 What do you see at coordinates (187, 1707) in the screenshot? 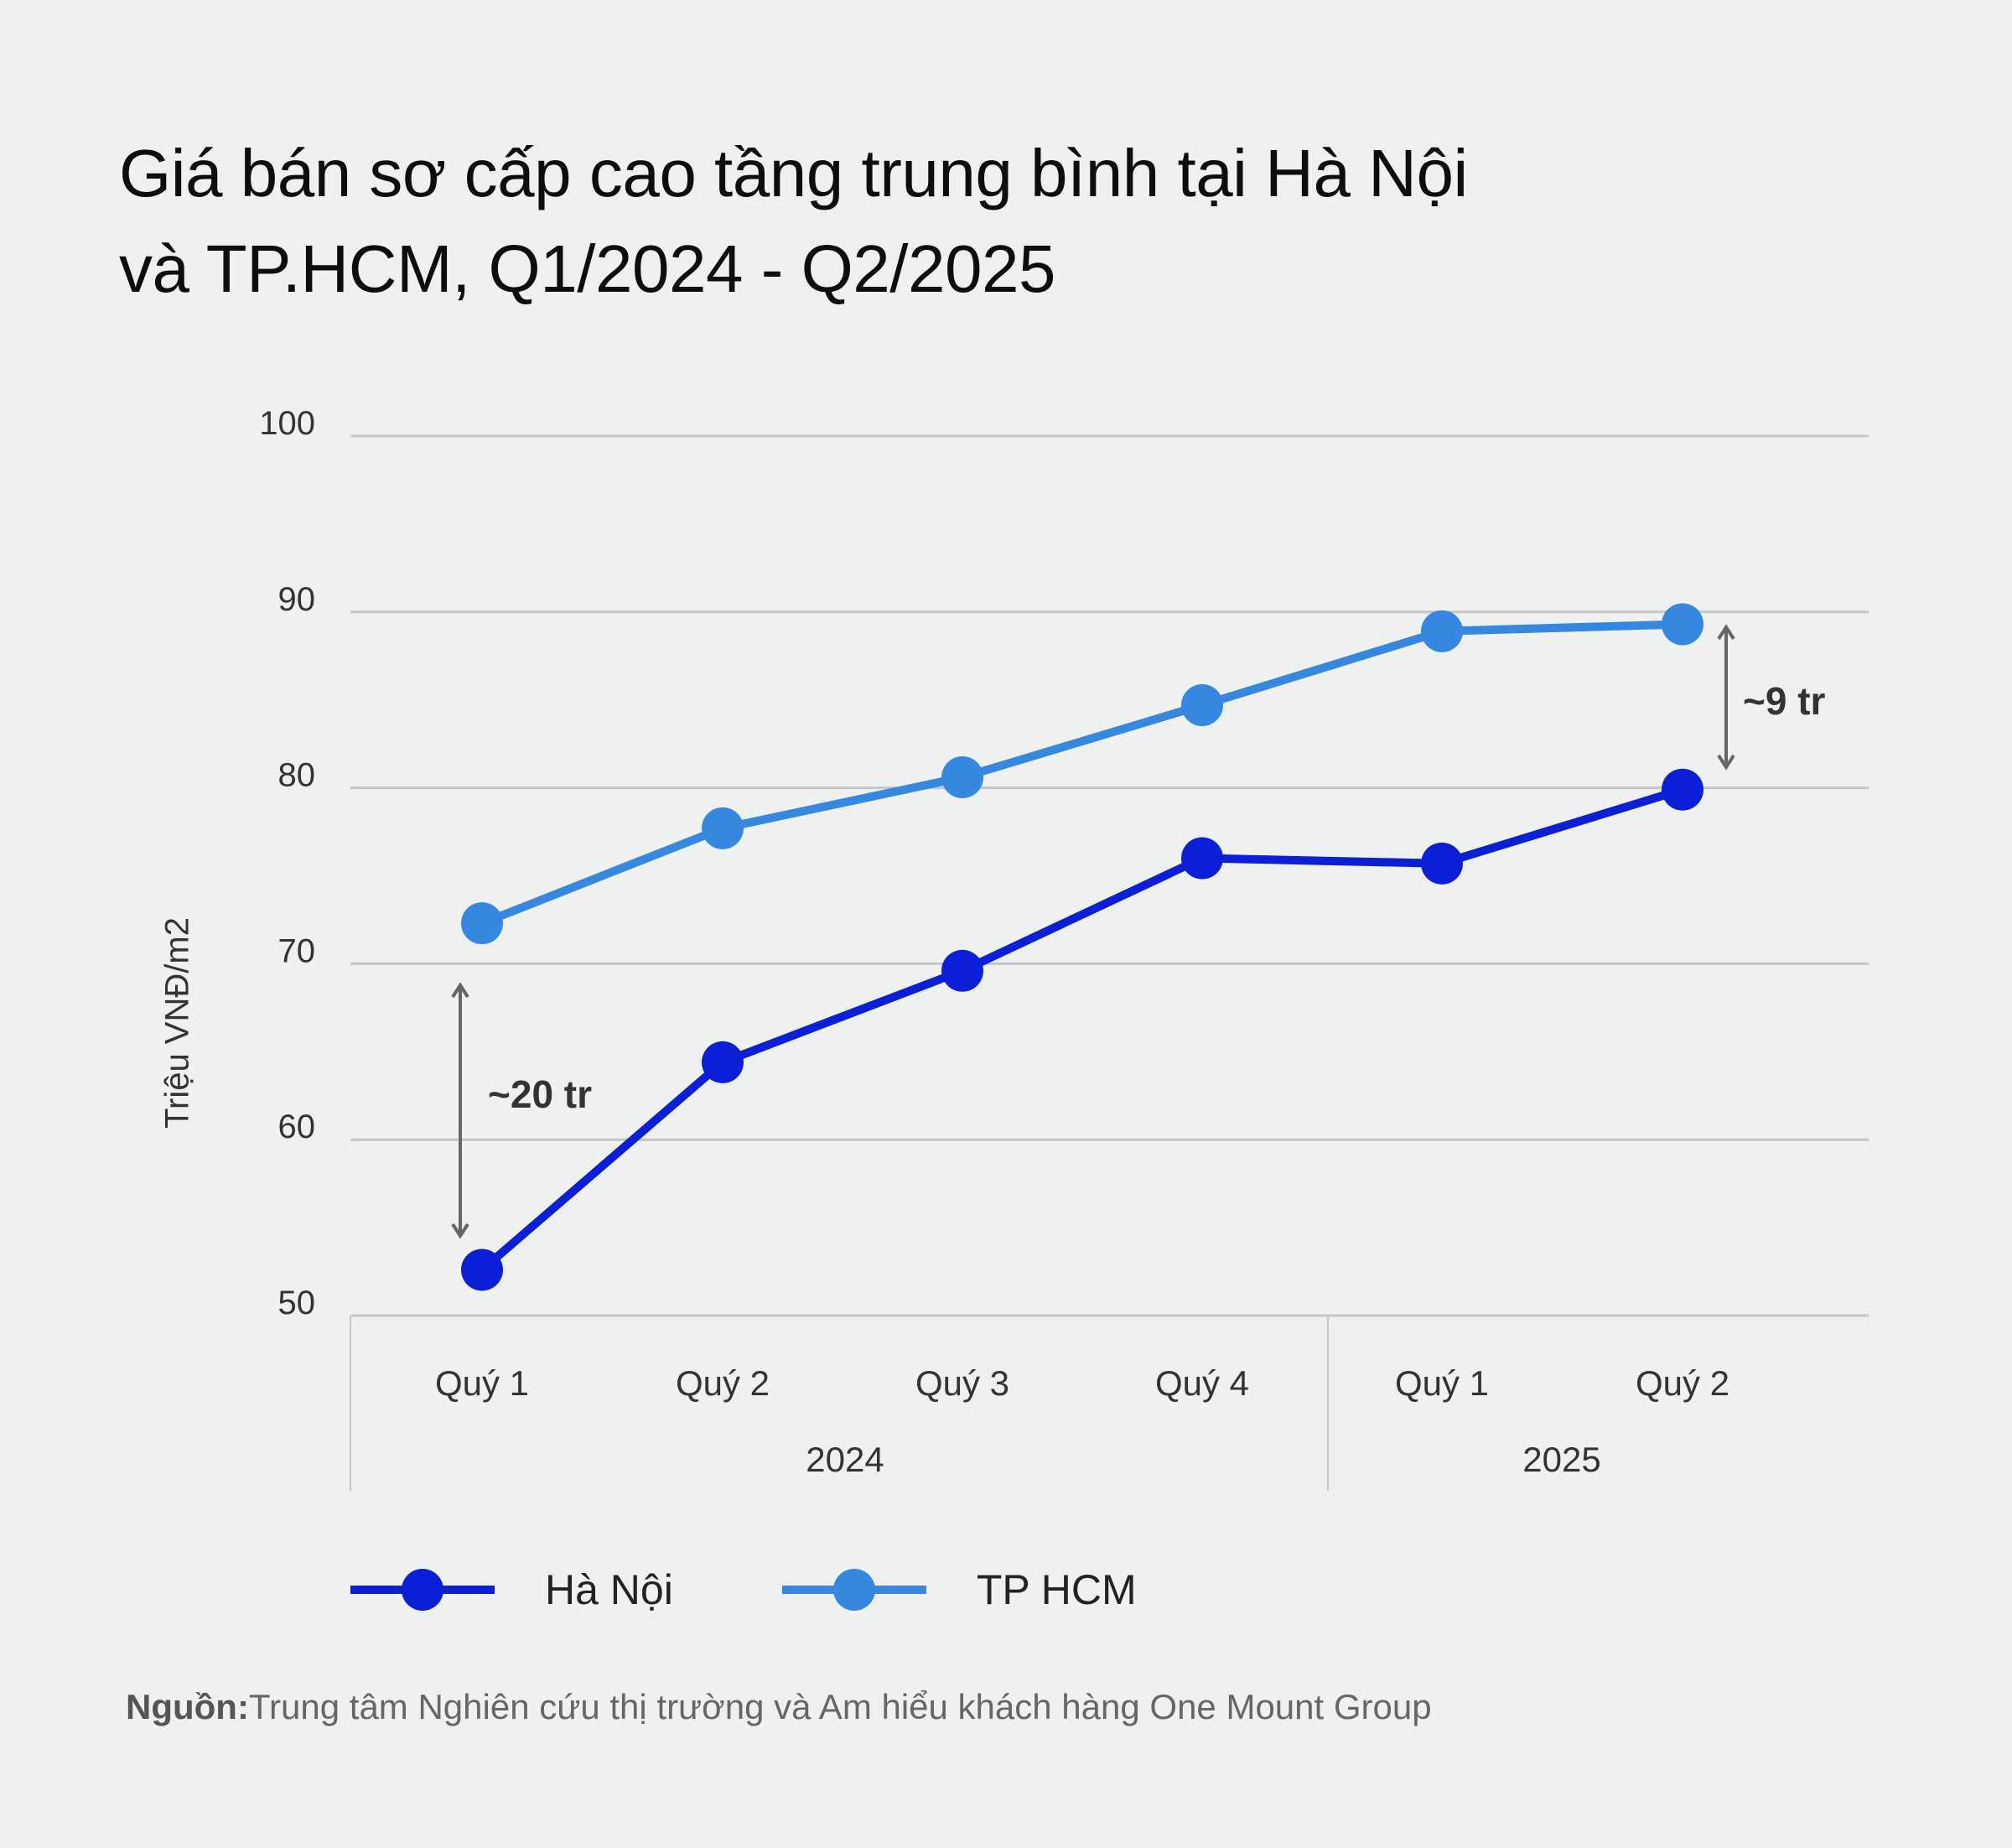
I see `source-label: Nguồn:` at bounding box center [187, 1707].